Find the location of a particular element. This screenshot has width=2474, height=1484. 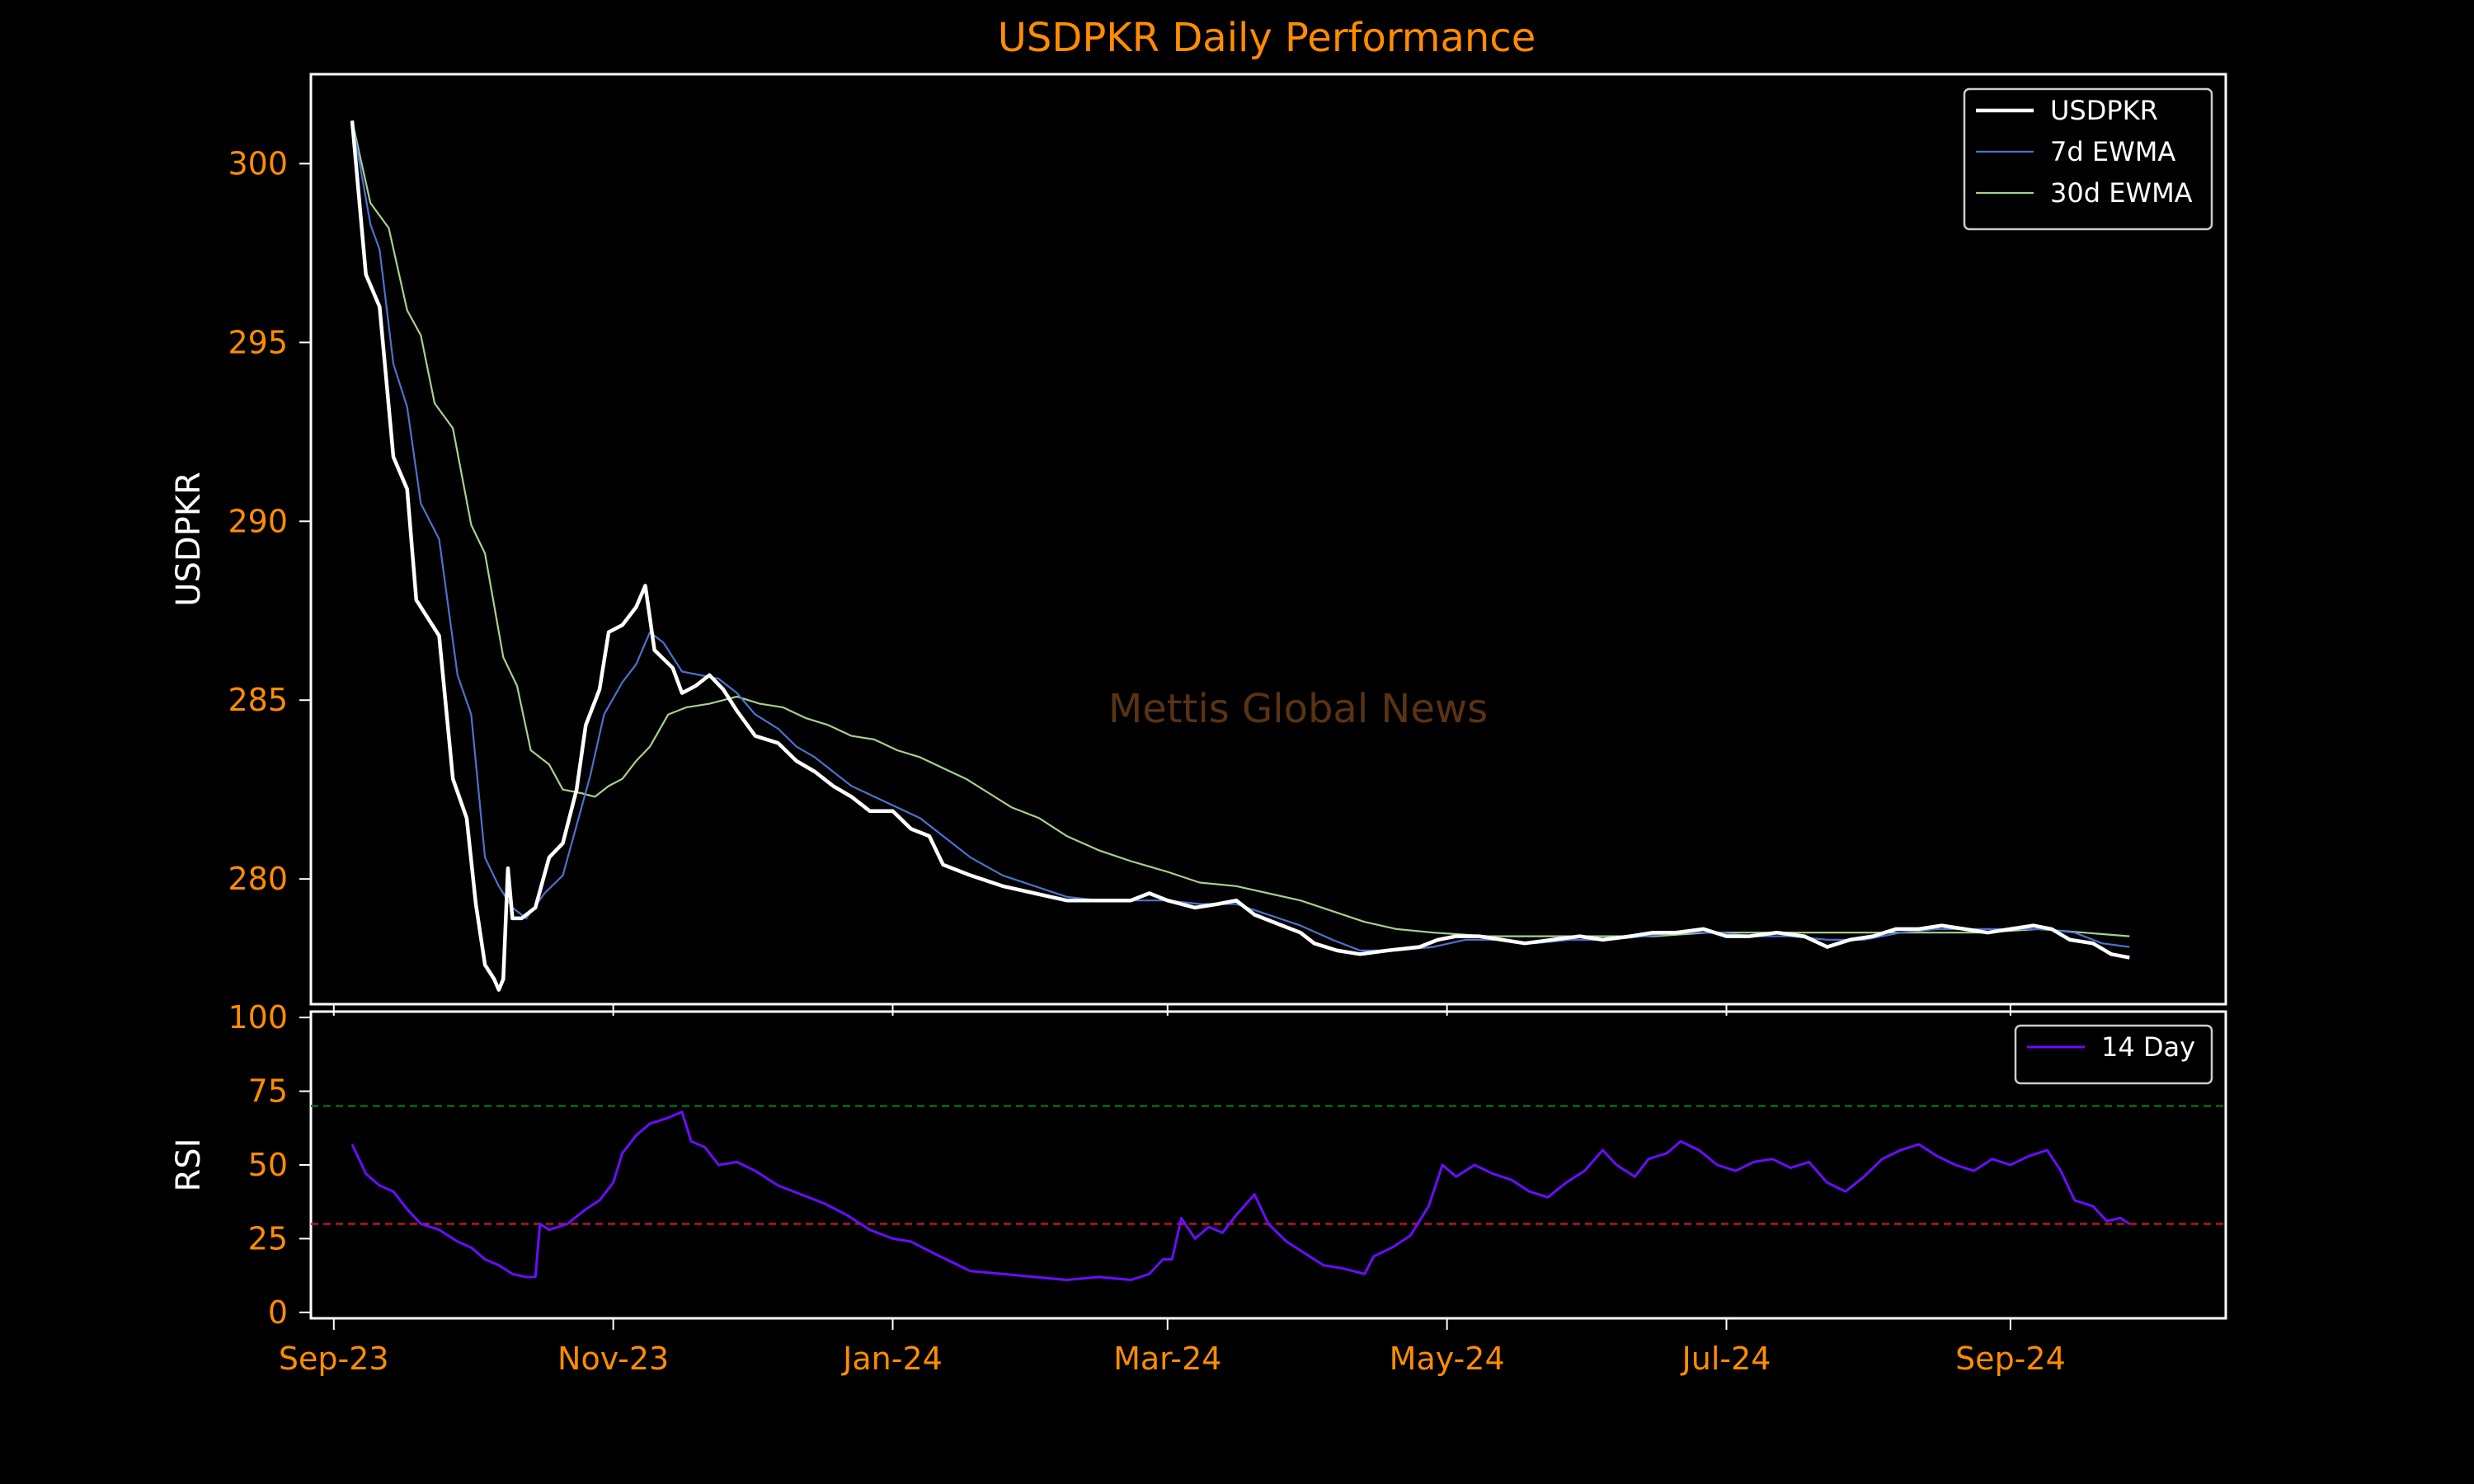

price-legend: USDPKR 7d EWMA 30d EWMA is located at coordinates (2088, 159).